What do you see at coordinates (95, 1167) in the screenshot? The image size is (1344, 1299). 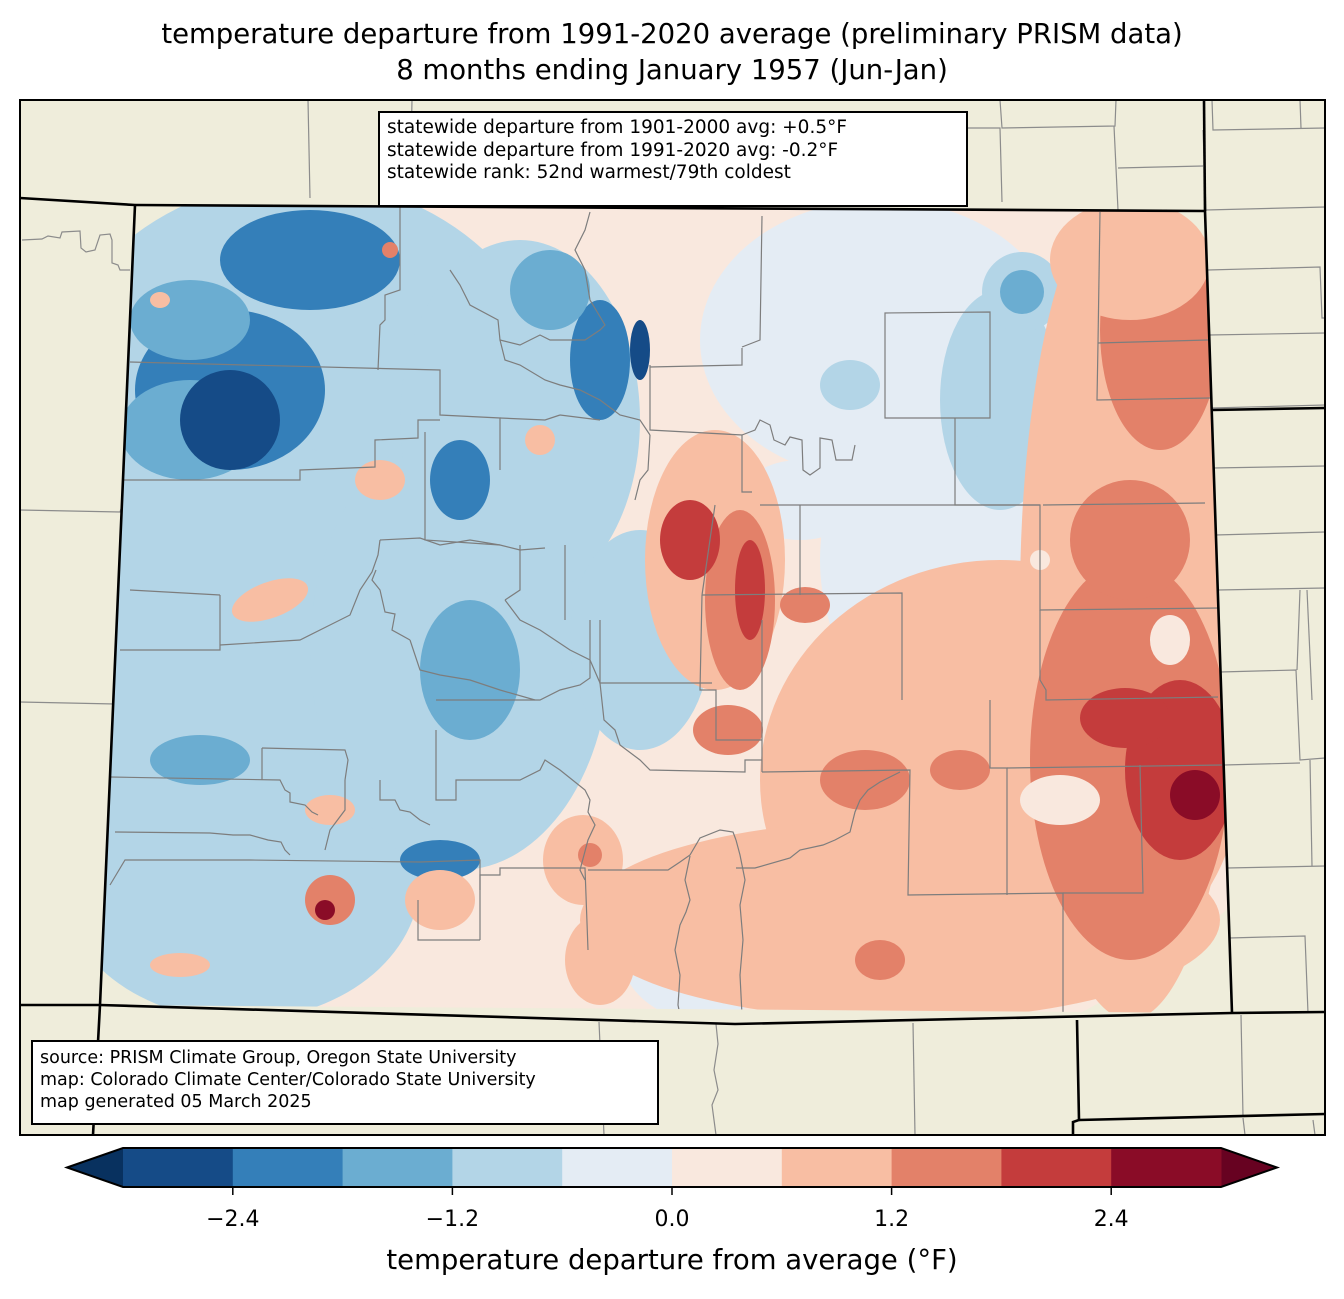 I see `colorbar-extend-low` at bounding box center [95, 1167].